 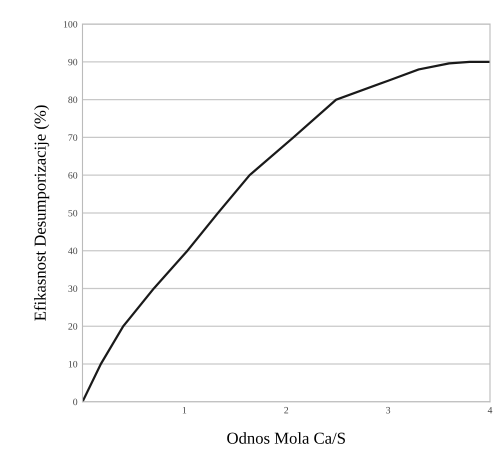 What do you see at coordinates (42, 213) in the screenshot?
I see `y-axis-title: Efikasnost Desumporizacije (%)` at bounding box center [42, 213].